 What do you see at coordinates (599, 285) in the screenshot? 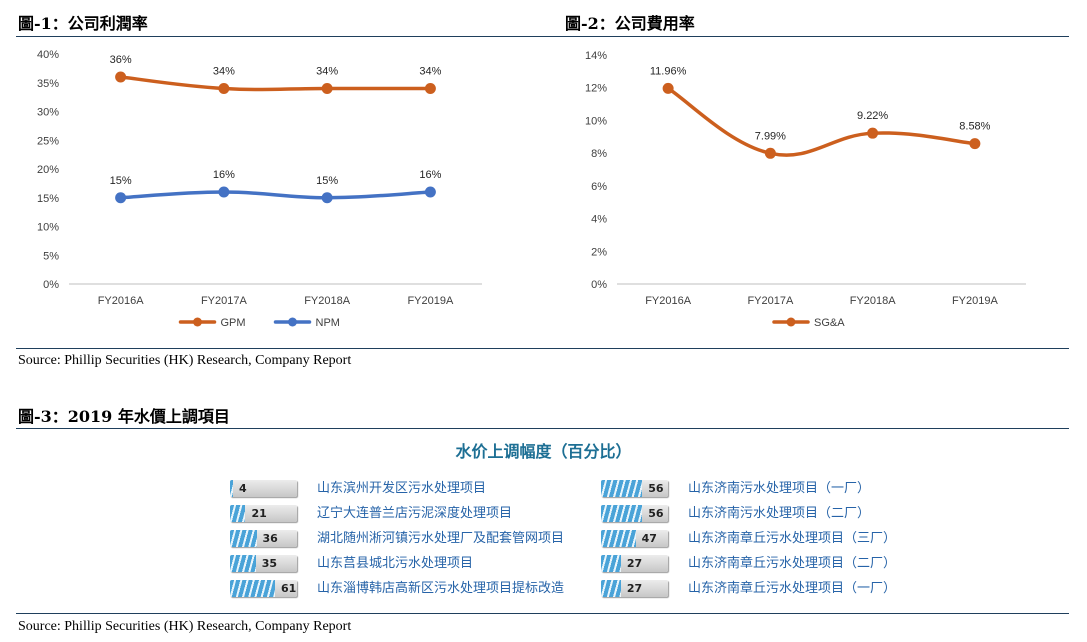
I see `fig2-y-tick-label: 0%` at bounding box center [599, 285].